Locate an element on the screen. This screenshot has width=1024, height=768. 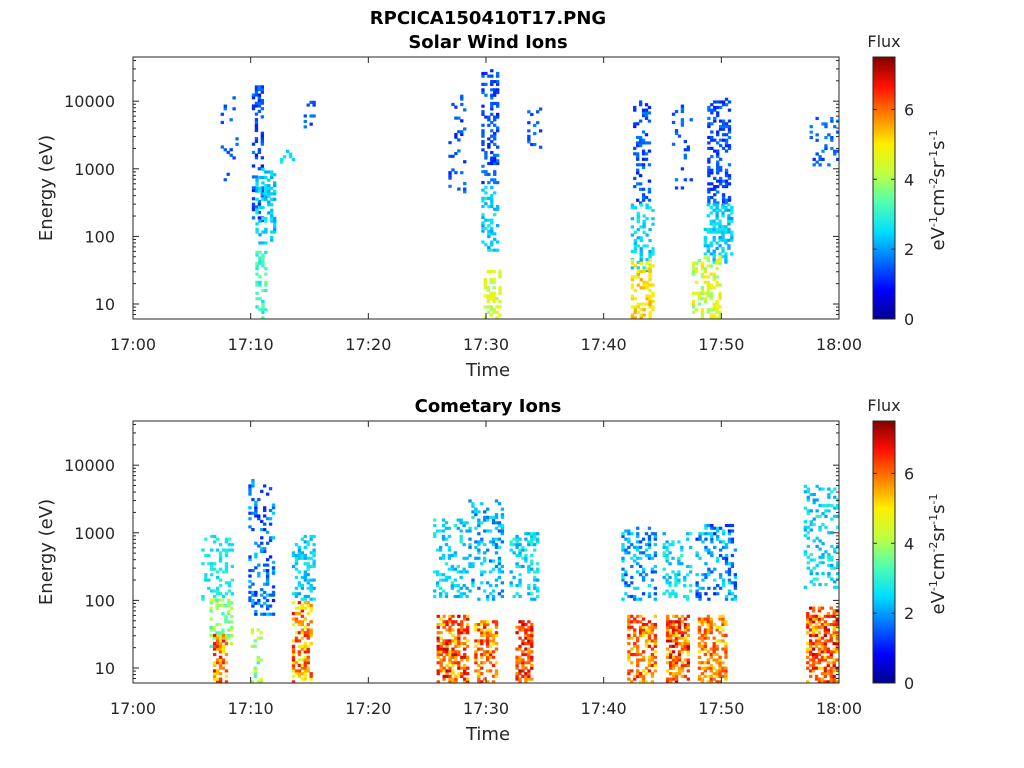
colorbar-tick-label: 6 is located at coordinates (909, 109).